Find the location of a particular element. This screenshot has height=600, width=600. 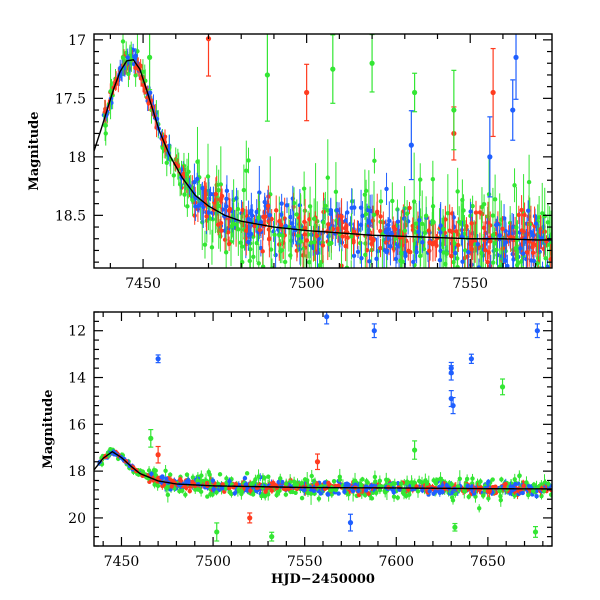

bottom-x-tick-label: 7550 is located at coordinates (305, 562).